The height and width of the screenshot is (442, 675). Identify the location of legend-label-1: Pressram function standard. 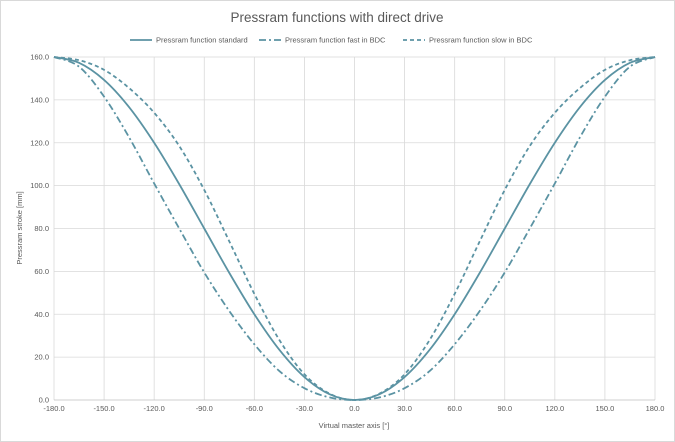
(202, 40).